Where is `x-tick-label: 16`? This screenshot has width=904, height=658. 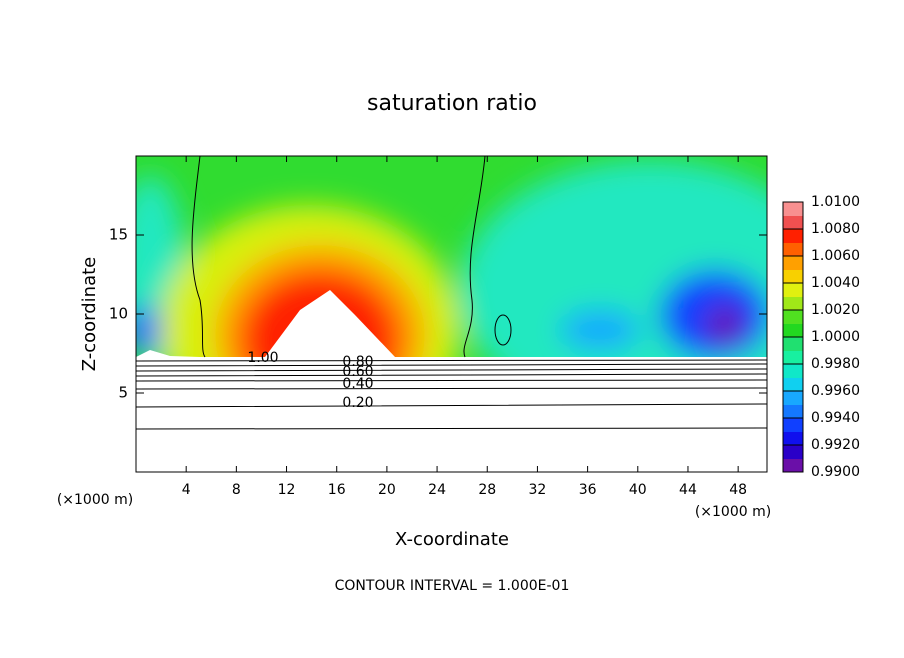 x-tick-label: 16 is located at coordinates (337, 490).